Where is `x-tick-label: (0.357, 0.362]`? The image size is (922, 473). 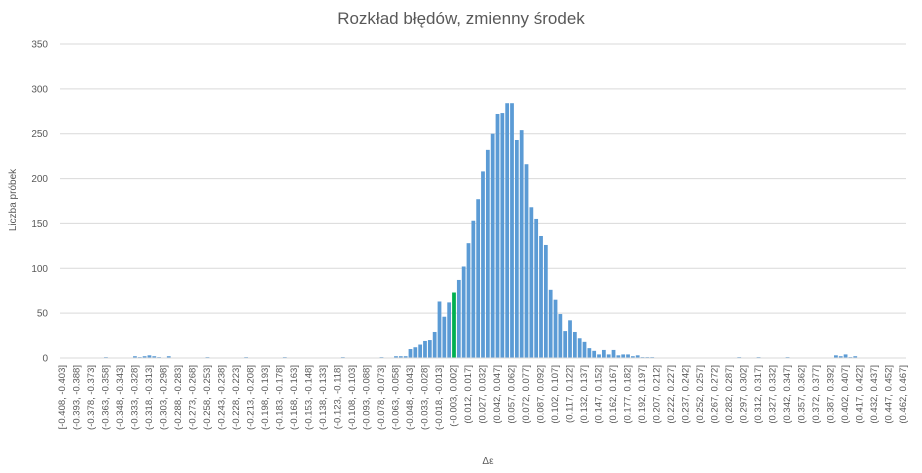
x-tick-label: (0.357, 0.362] is located at coordinates (802, 394).